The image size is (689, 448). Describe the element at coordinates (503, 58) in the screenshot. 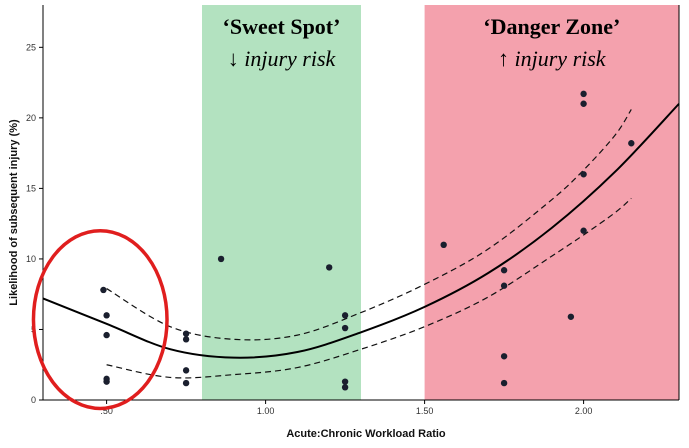

I see `danger-zone-arrow: ↑` at that location.